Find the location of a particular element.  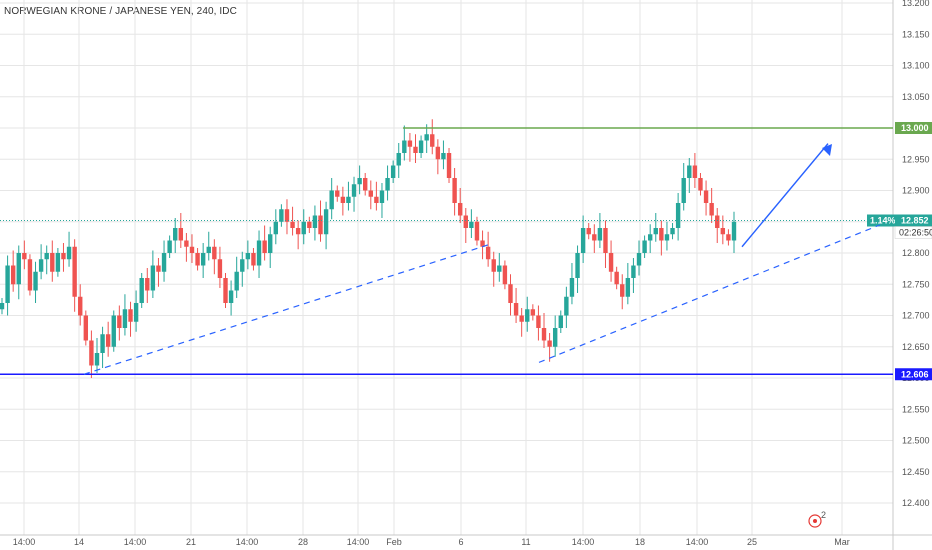

alert-icon is located at coordinates (815, 521).